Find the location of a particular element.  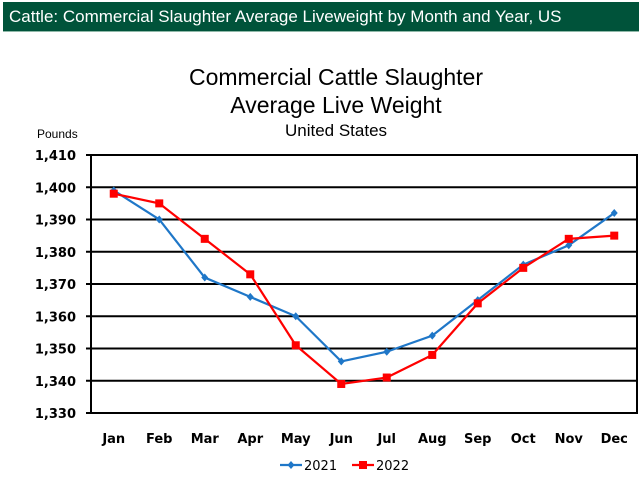

x-tick-label: Aug is located at coordinates (432, 439).